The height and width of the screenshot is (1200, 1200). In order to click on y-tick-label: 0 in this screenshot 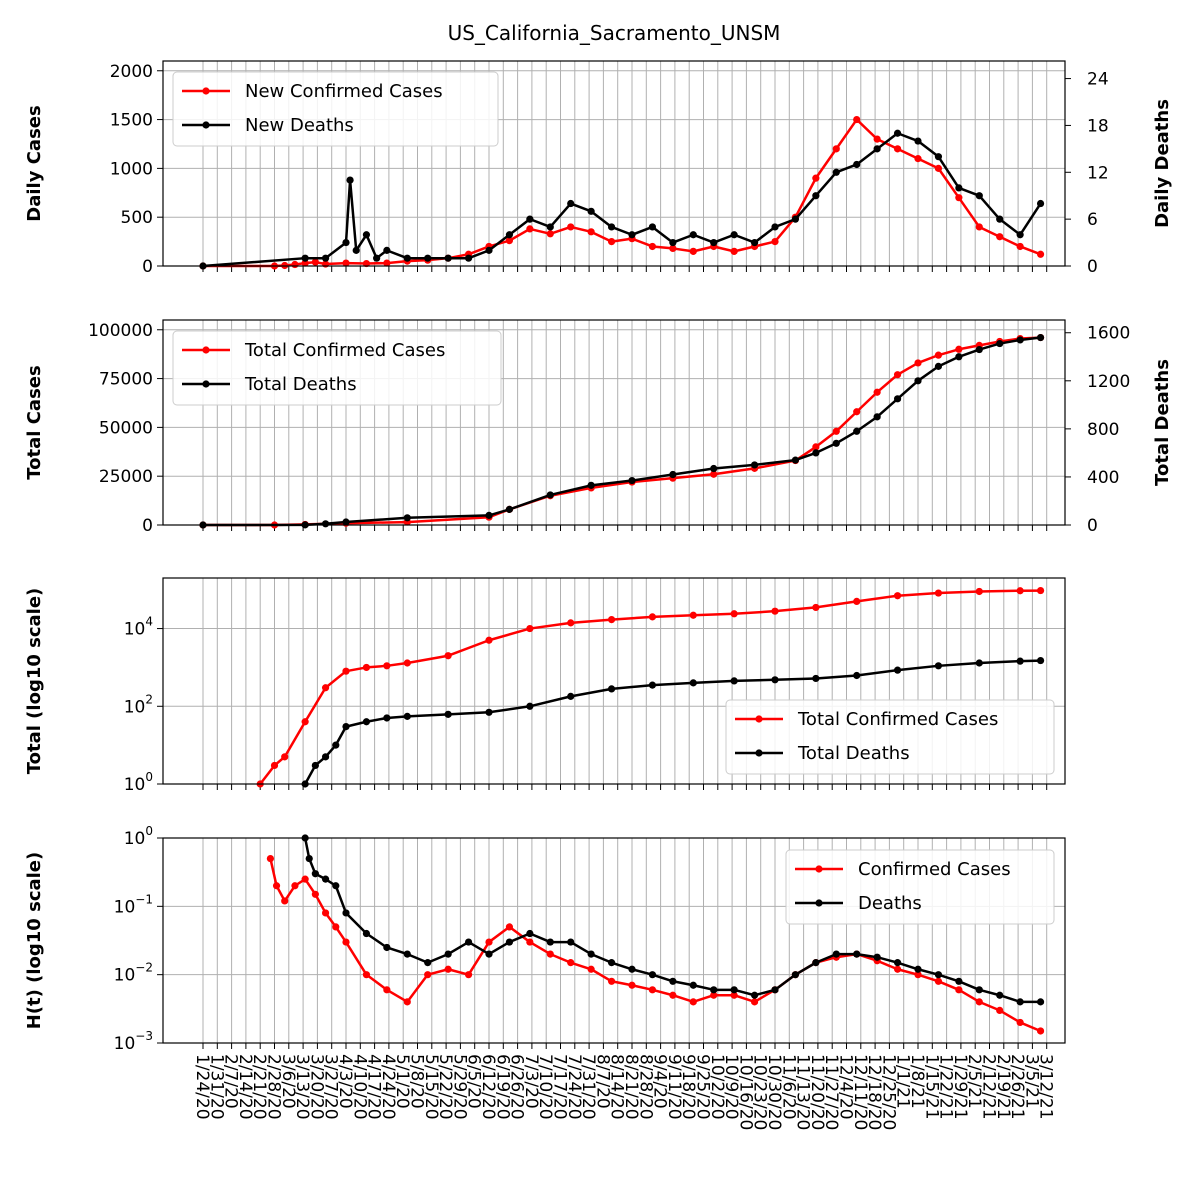, I will do `click(147, 526)`.